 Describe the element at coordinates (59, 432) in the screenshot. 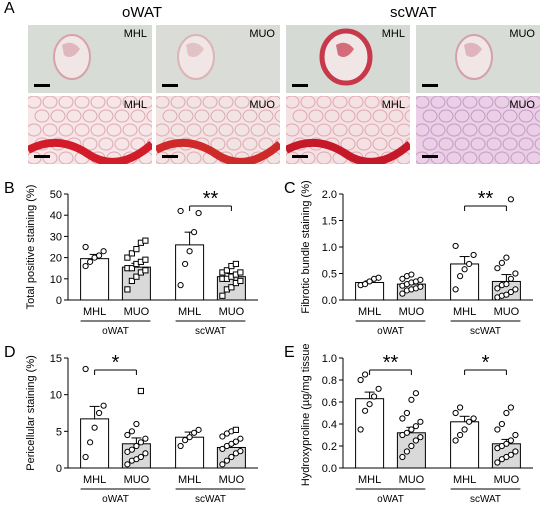

I see `y-tick-label: 5` at that location.